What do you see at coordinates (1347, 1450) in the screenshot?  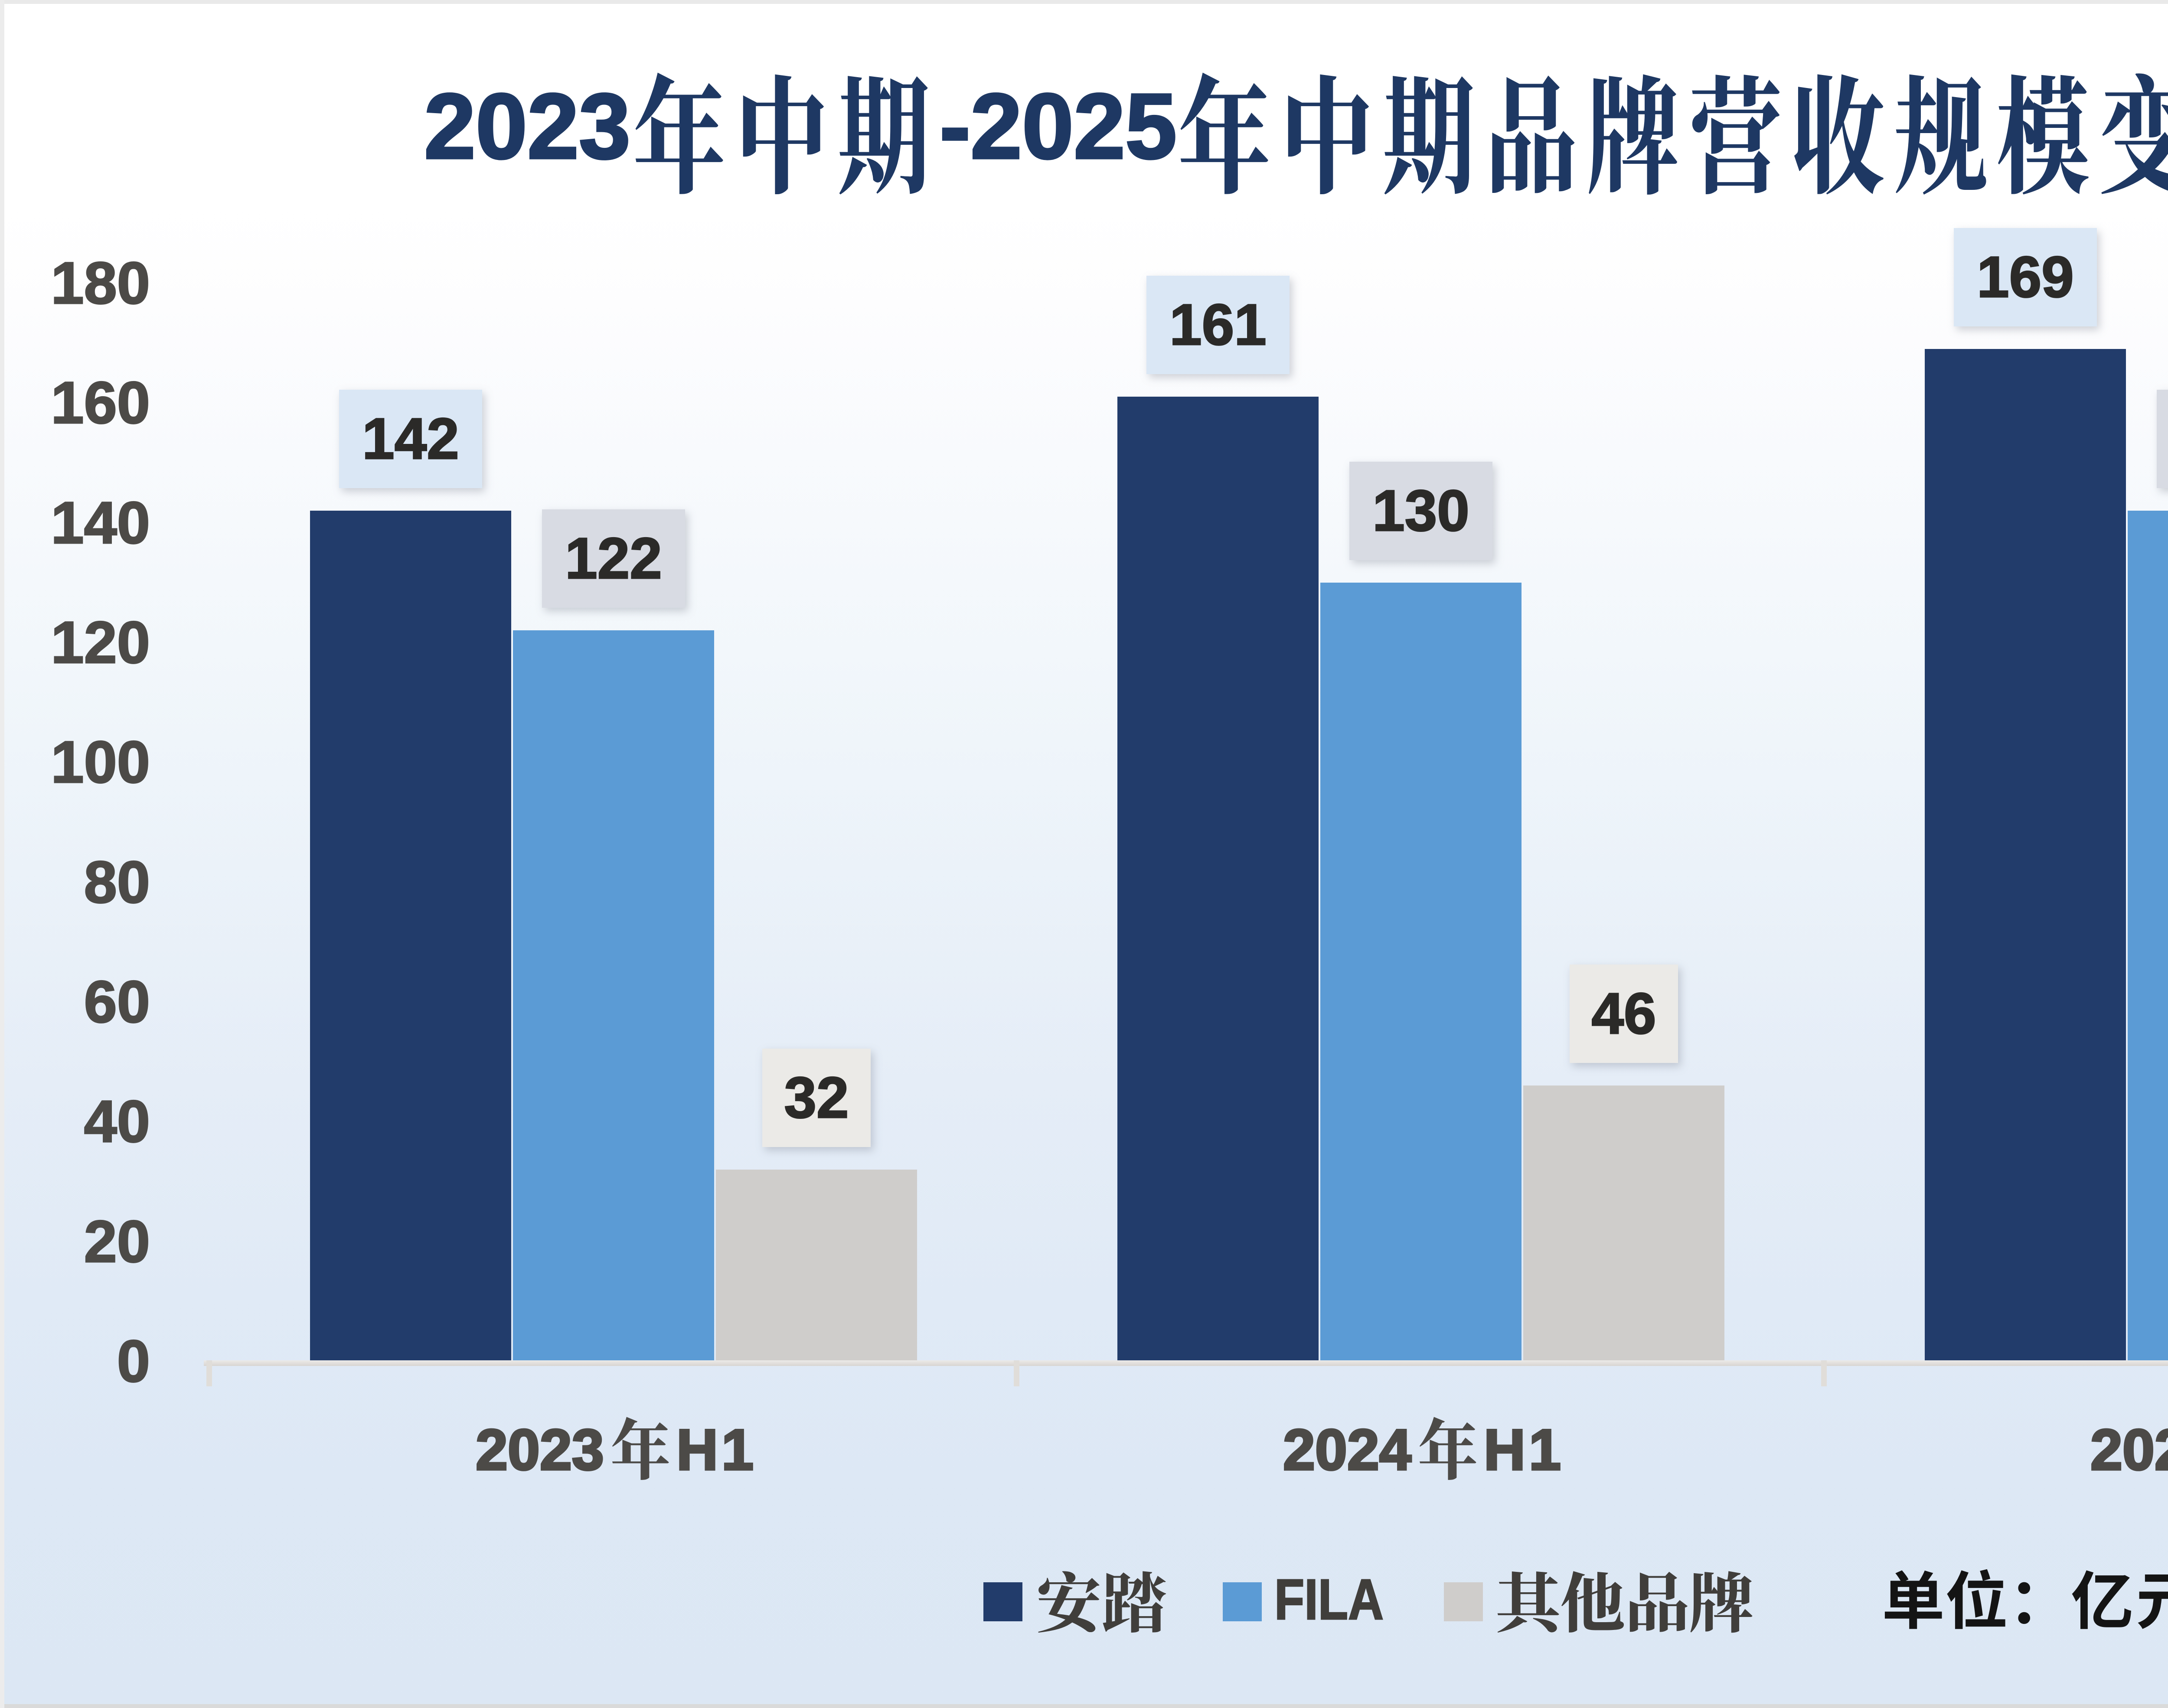 I see `svg-text: 2024` at bounding box center [1347, 1450].